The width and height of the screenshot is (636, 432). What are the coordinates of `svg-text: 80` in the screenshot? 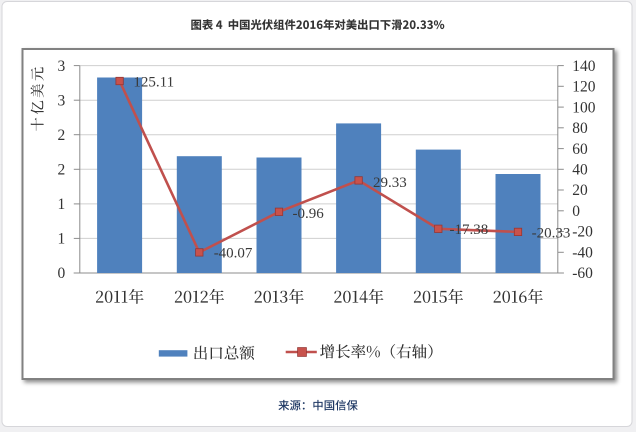 It's located at (580, 128).